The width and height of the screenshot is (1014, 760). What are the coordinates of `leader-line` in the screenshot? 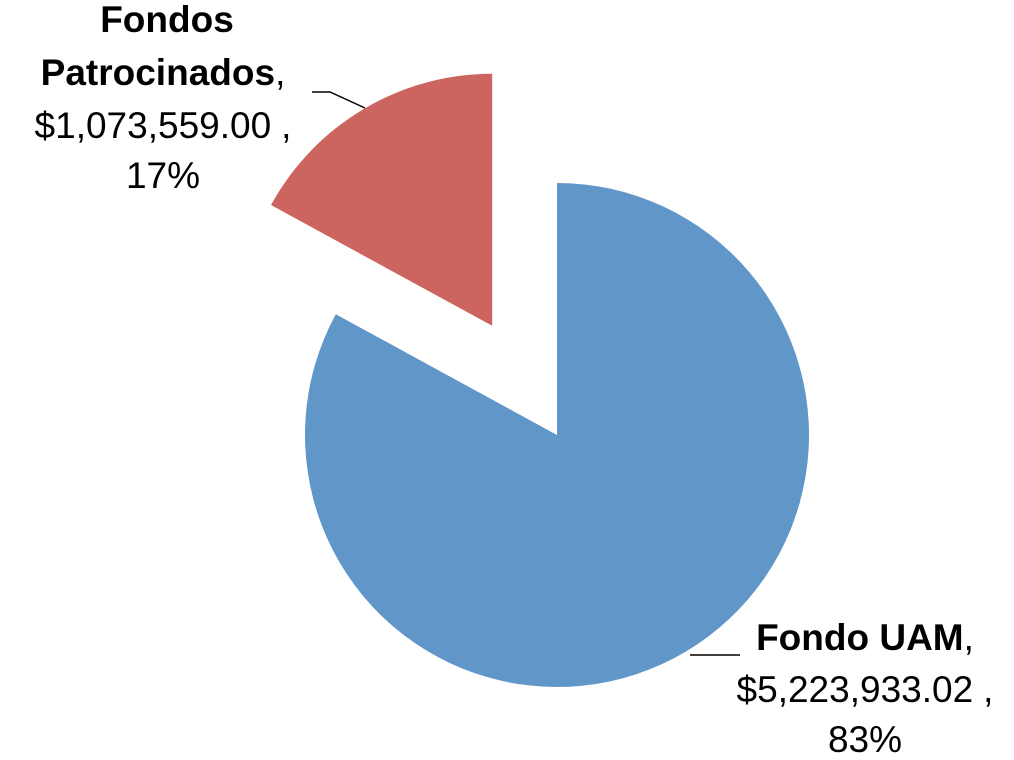 It's located at (339, 100).